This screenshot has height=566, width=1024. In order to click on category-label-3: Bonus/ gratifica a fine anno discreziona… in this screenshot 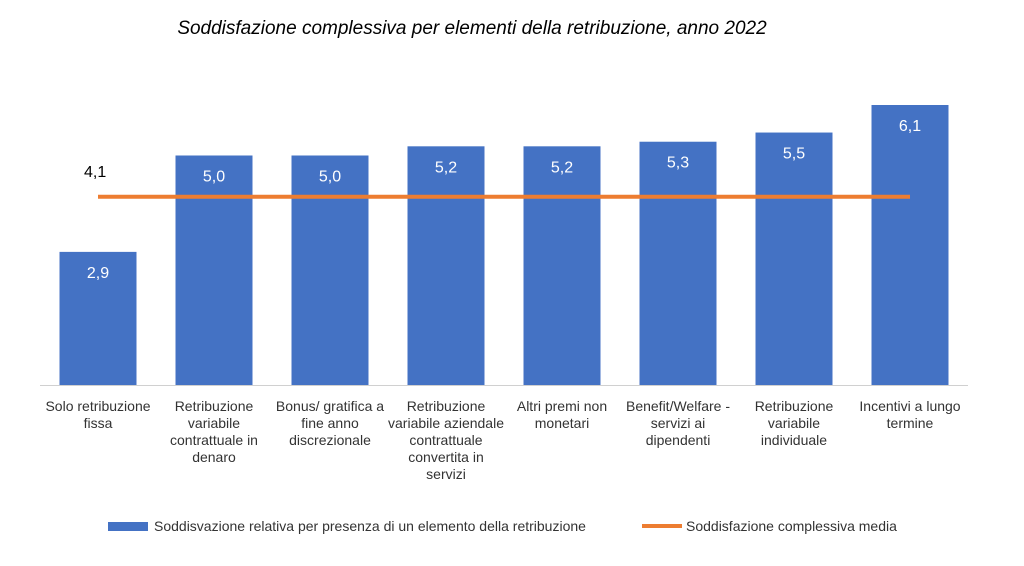, I will do `click(330, 423)`.